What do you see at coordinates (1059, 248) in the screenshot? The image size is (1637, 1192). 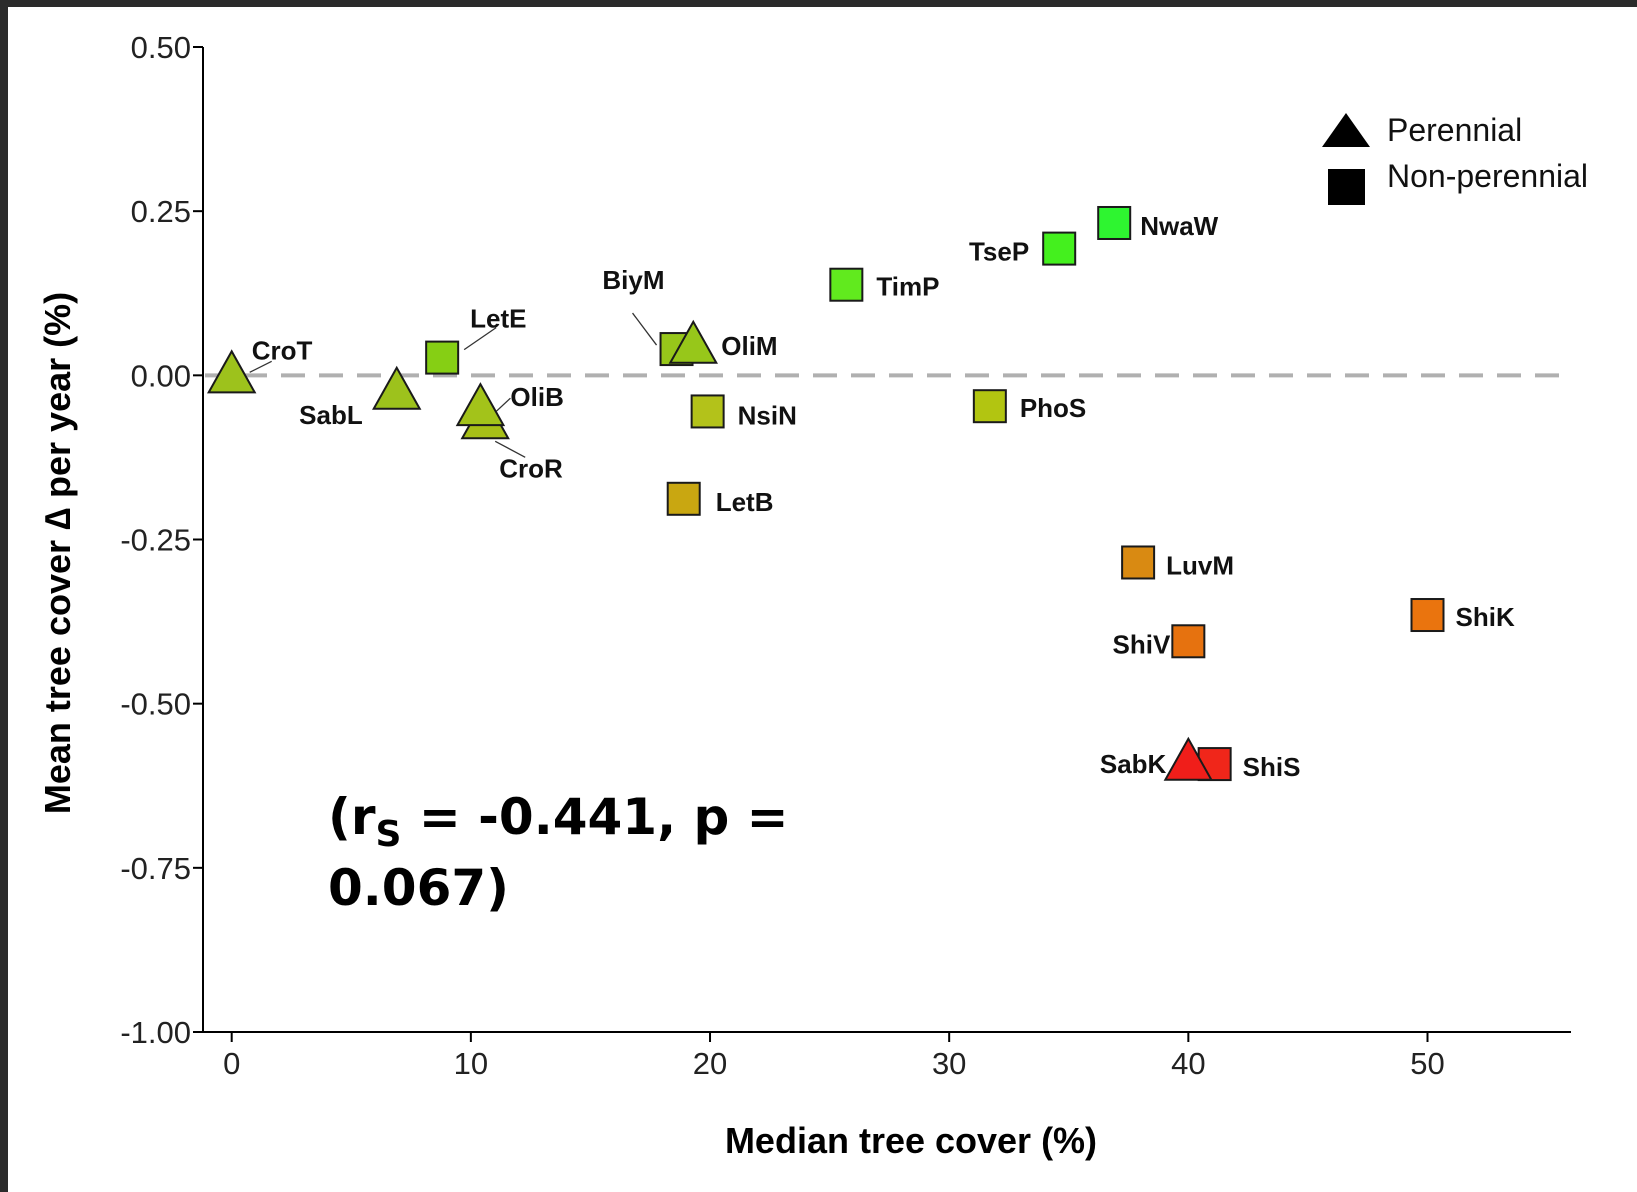 I see `point-tsep-square` at bounding box center [1059, 248].